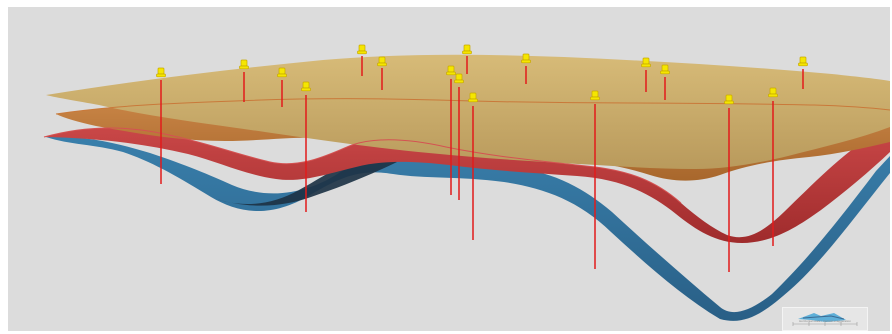 The width and height of the screenshot is (892, 334). I want to click on scale-widget: Horizontal scale / Vertical exaggeration, so click(825, 319).